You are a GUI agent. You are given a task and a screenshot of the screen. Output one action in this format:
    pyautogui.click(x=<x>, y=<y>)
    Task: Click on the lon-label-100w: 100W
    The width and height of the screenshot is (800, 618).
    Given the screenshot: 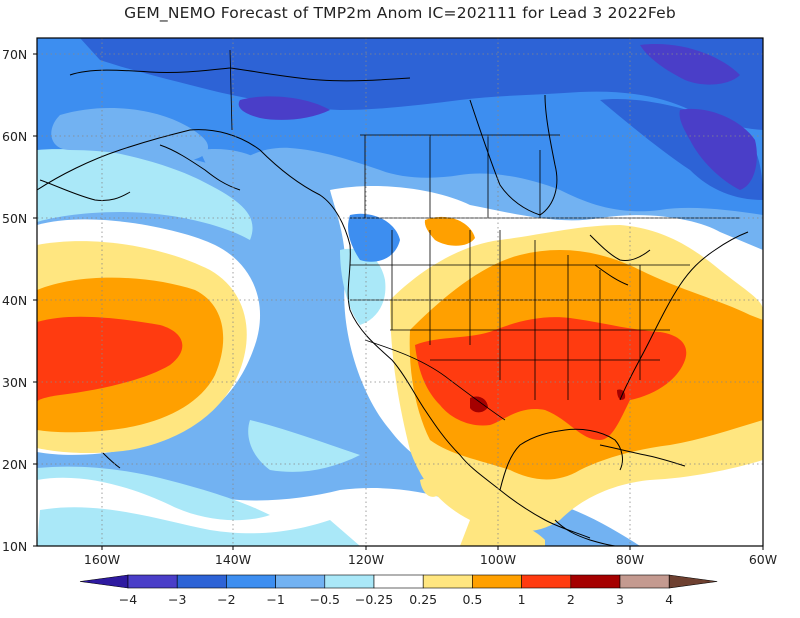 What is the action you would take?
    pyautogui.click(x=498, y=559)
    